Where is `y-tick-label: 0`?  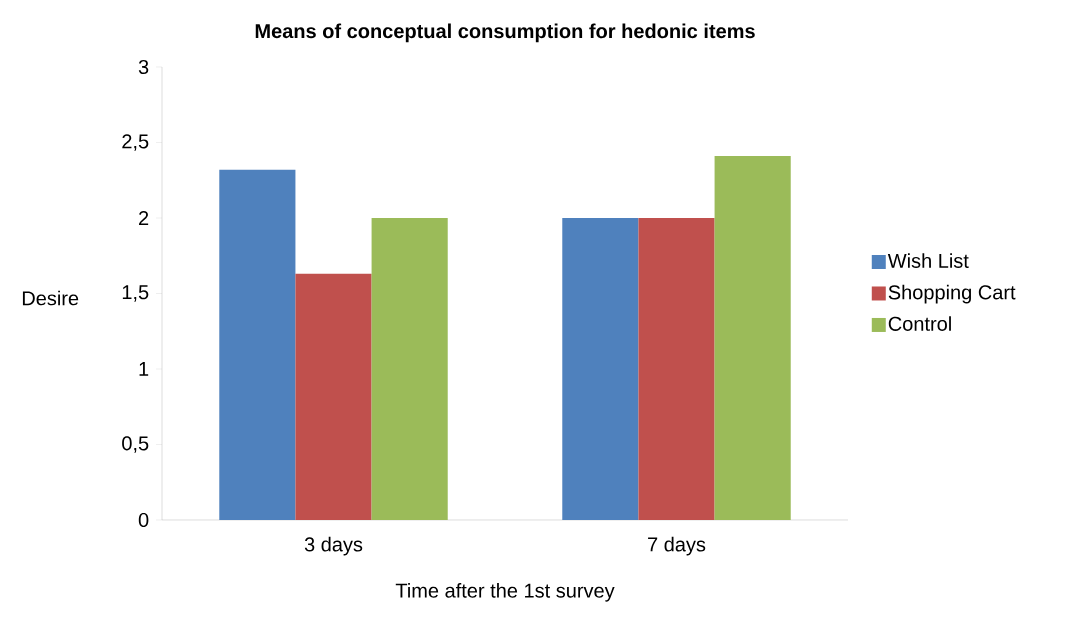
y-tick-label: 0 is located at coordinates (143, 520).